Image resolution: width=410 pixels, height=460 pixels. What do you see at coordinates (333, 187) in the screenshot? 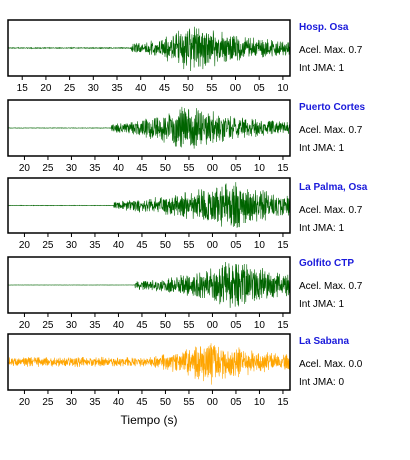
I see `station-name: La Palma, Osa` at bounding box center [333, 187].